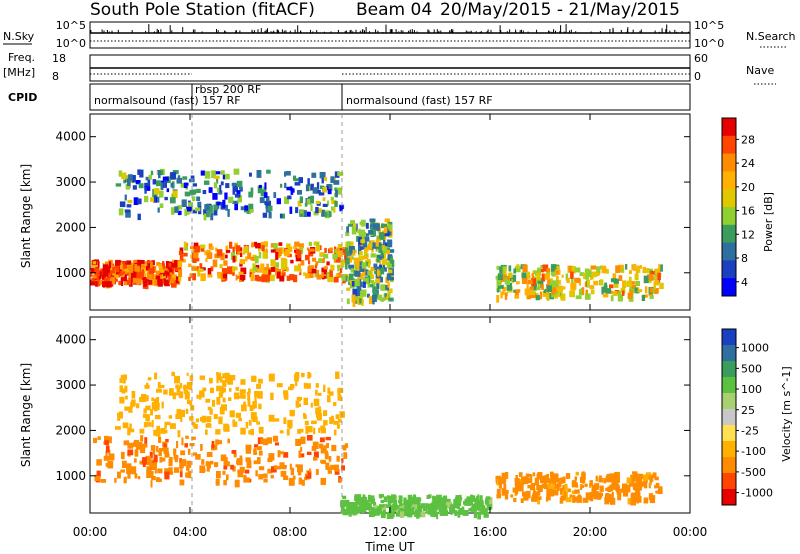  I want to click on nsearch-tick-bottom: 10^0, so click(709, 43).